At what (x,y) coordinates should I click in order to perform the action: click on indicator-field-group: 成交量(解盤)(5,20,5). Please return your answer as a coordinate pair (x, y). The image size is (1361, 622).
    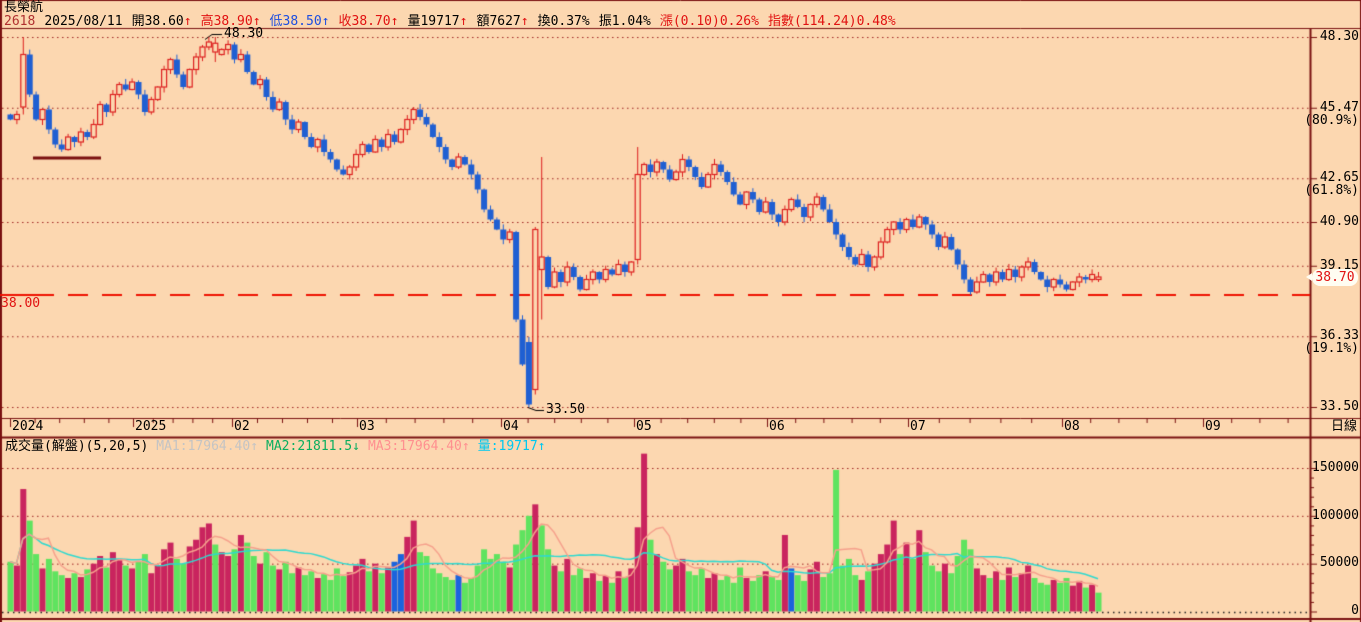
    Looking at the image, I should click on (76, 446).